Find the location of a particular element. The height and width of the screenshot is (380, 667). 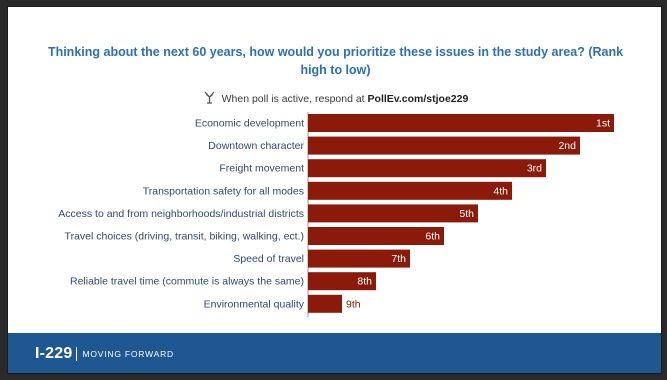

brand-logo: I-229 MOVING FORWARD is located at coordinates (104, 354).